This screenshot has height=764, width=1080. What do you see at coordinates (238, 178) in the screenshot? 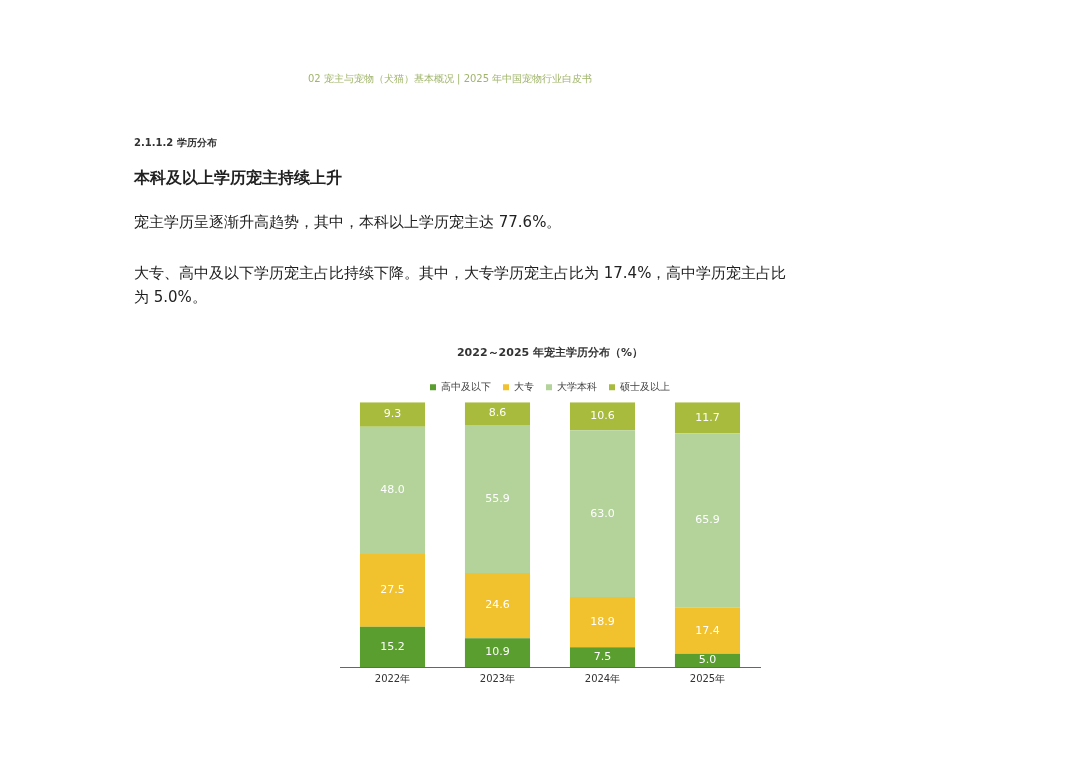
I see `text: 本科及以上学历宠主持续上升` at bounding box center [238, 178].